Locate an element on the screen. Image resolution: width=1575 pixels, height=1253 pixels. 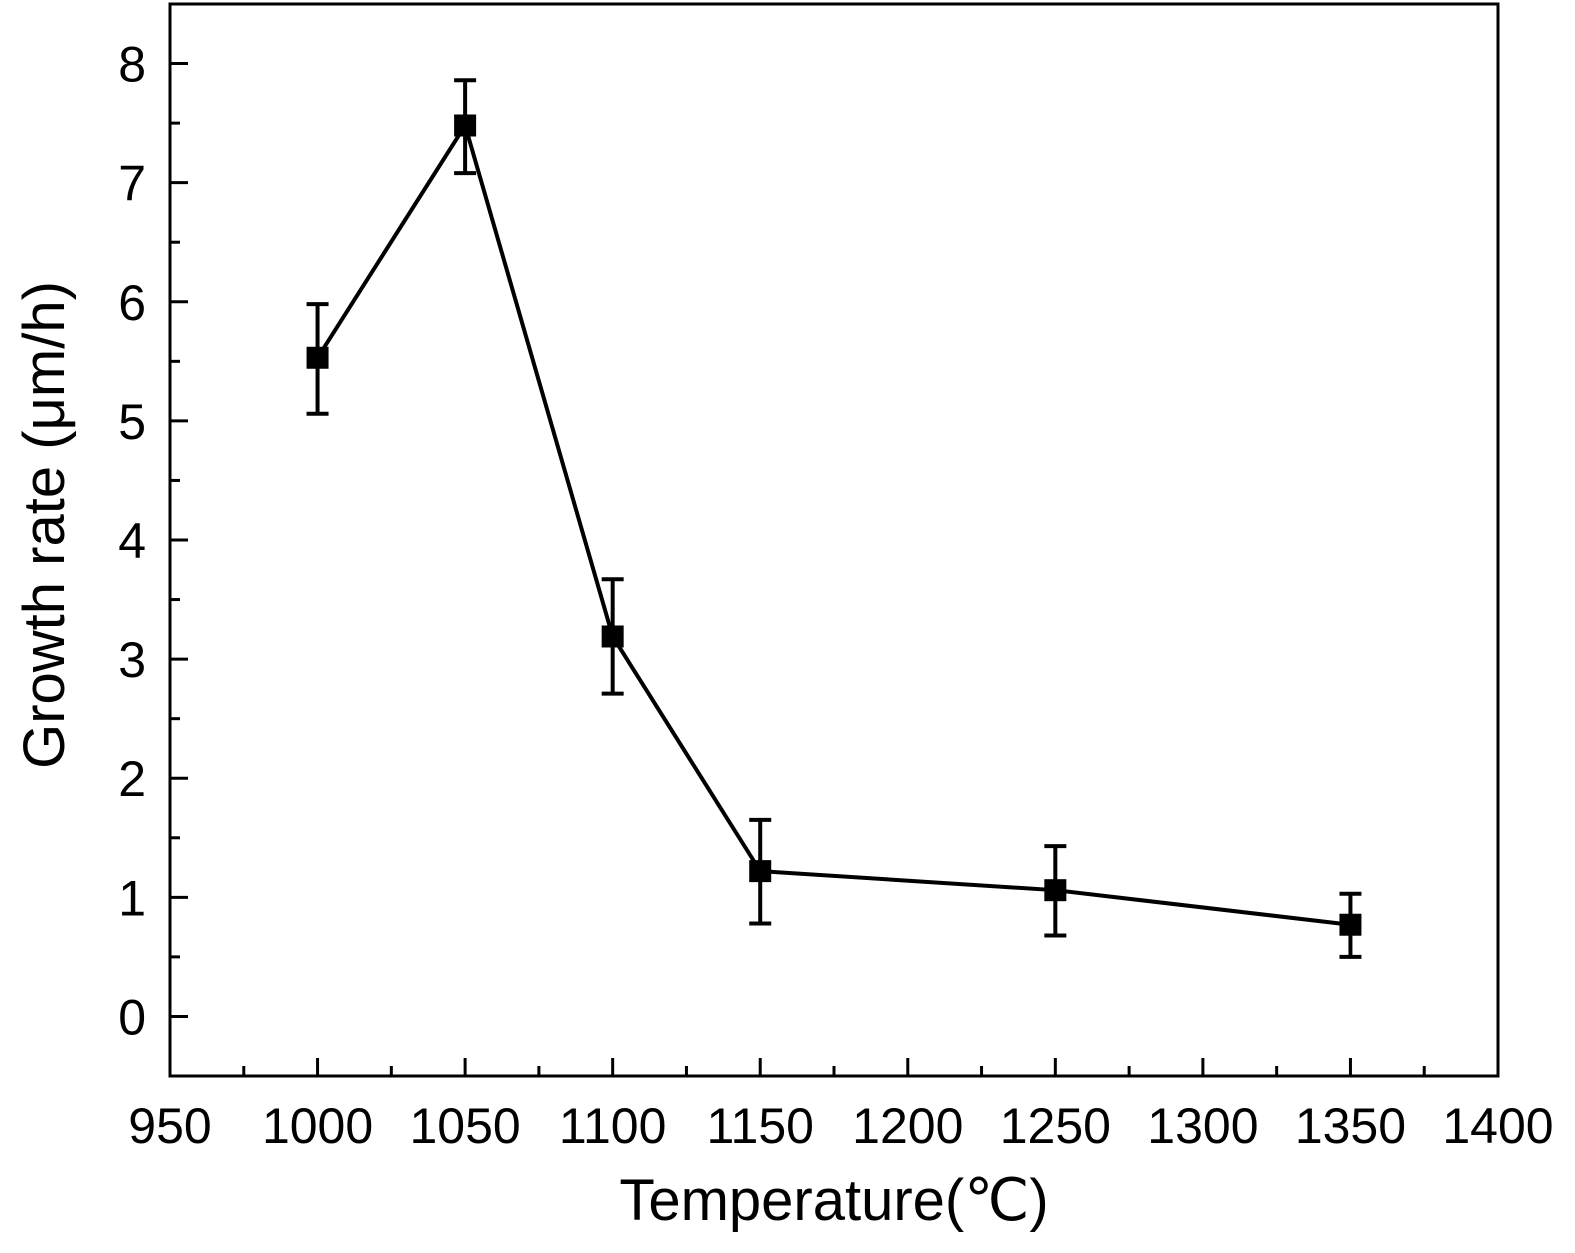
y-tick-label: 0 is located at coordinates (132, 1017).